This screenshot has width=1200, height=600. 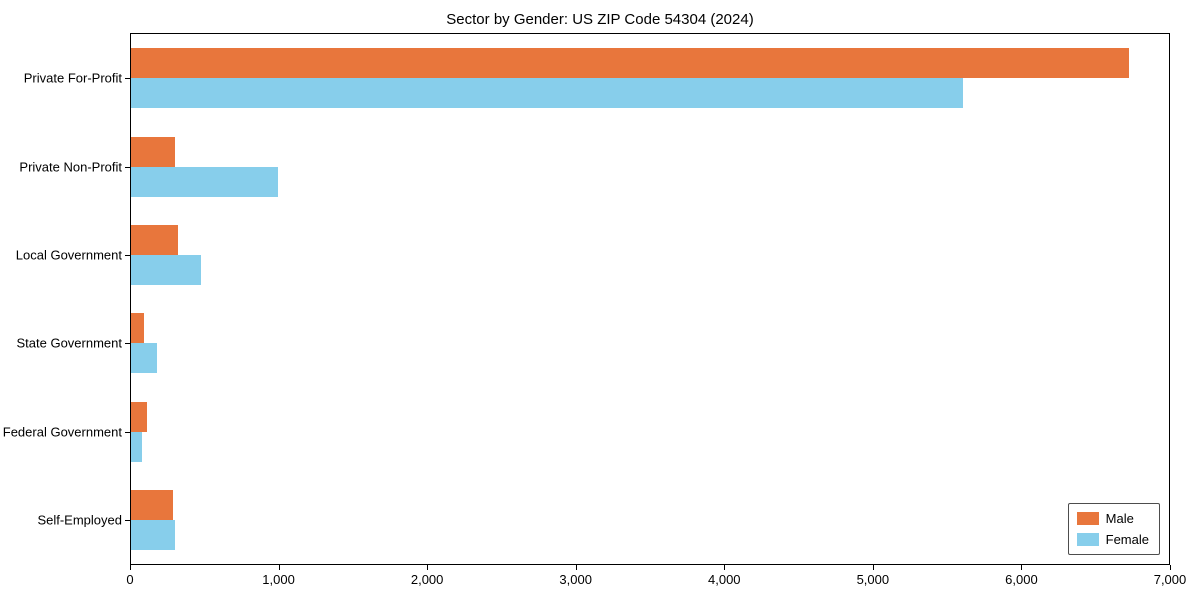 I want to click on x-tick-label: 1,000, so click(x=278, y=579).